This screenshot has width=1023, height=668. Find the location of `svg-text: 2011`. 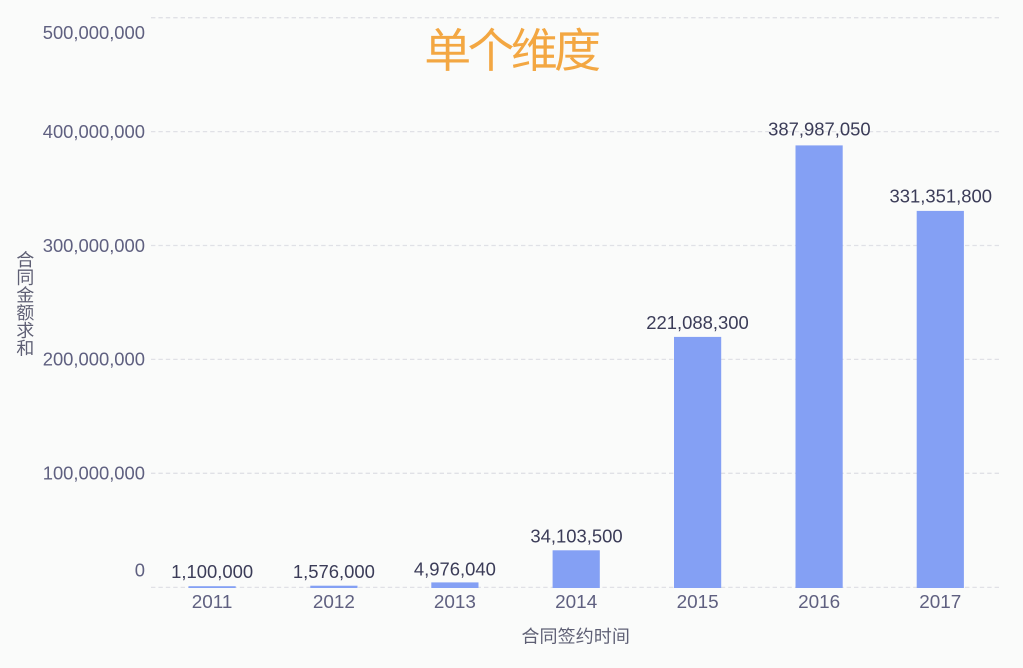

svg-text: 2011 is located at coordinates (212, 602).